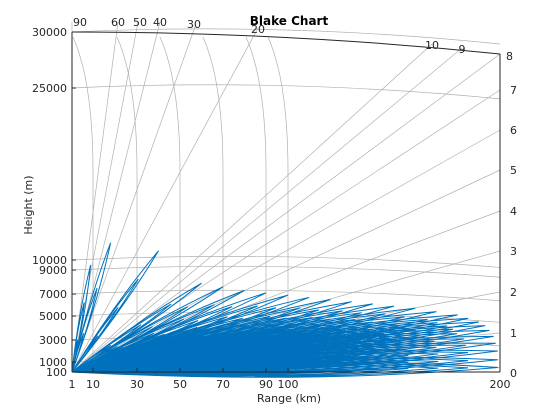  Describe the element at coordinates (500, 384) in the screenshot. I see `x-tick-label: 200` at that location.